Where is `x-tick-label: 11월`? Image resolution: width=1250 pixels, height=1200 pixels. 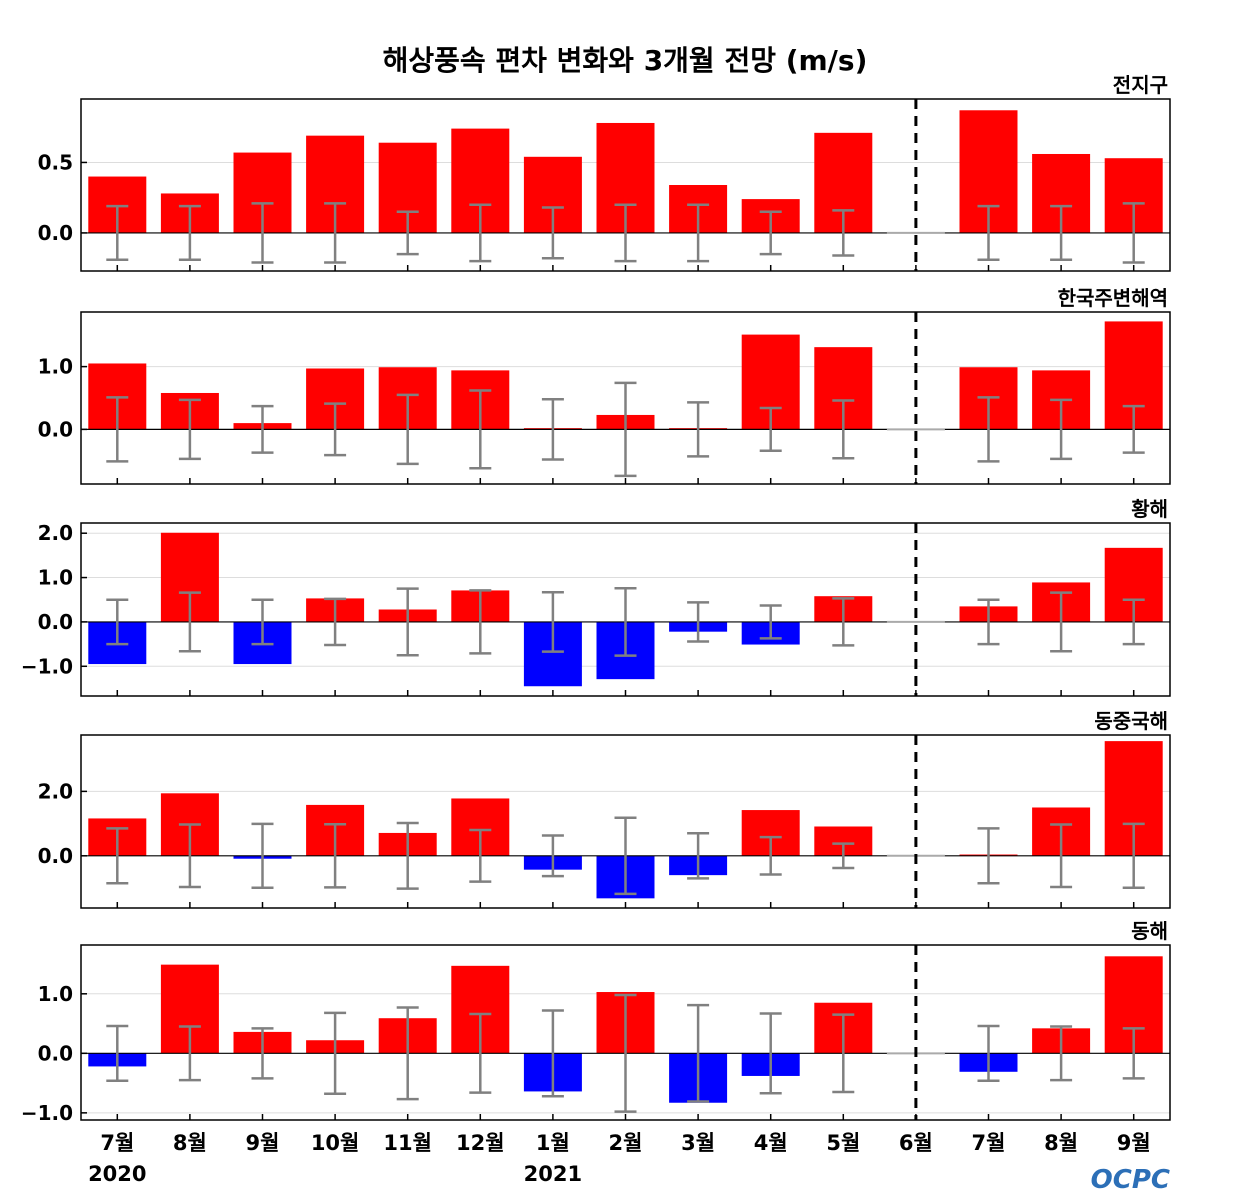 x-tick-label: 11월 is located at coordinates (407, 1143).